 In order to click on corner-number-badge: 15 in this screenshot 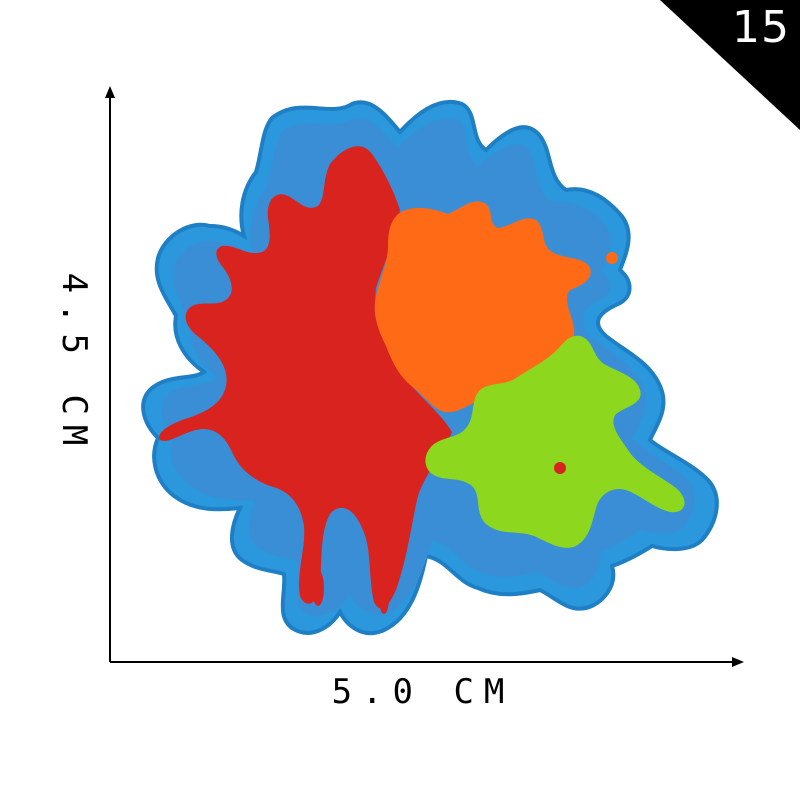, I will do `click(730, 65)`.